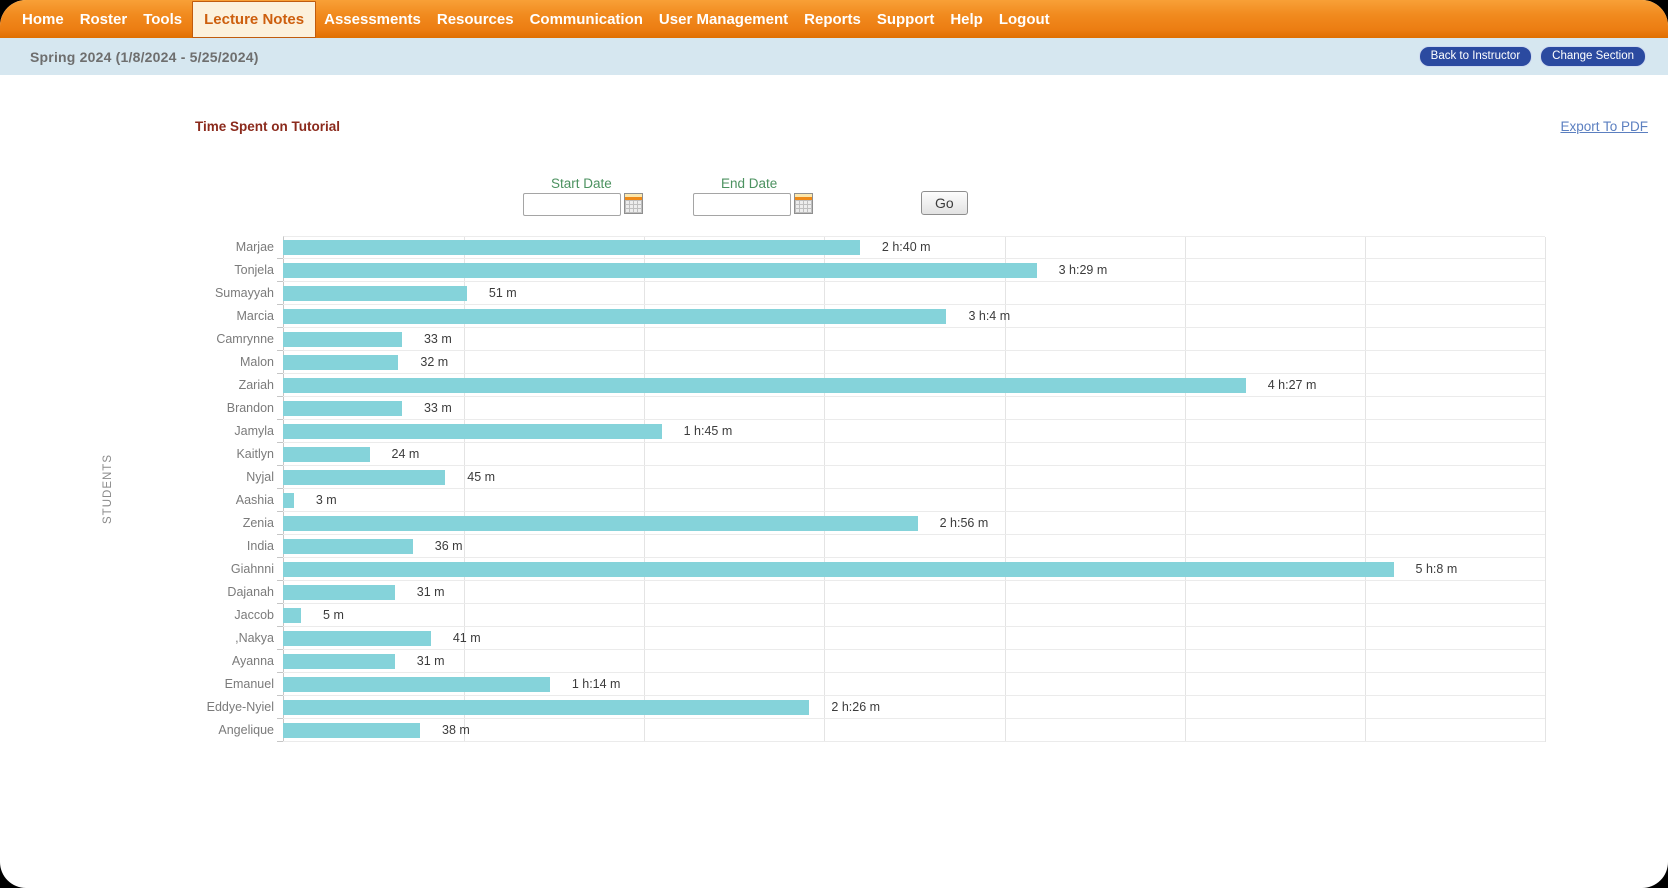 The width and height of the screenshot is (1668, 888). I want to click on bar-track: 2 h:40 m, so click(911, 247).